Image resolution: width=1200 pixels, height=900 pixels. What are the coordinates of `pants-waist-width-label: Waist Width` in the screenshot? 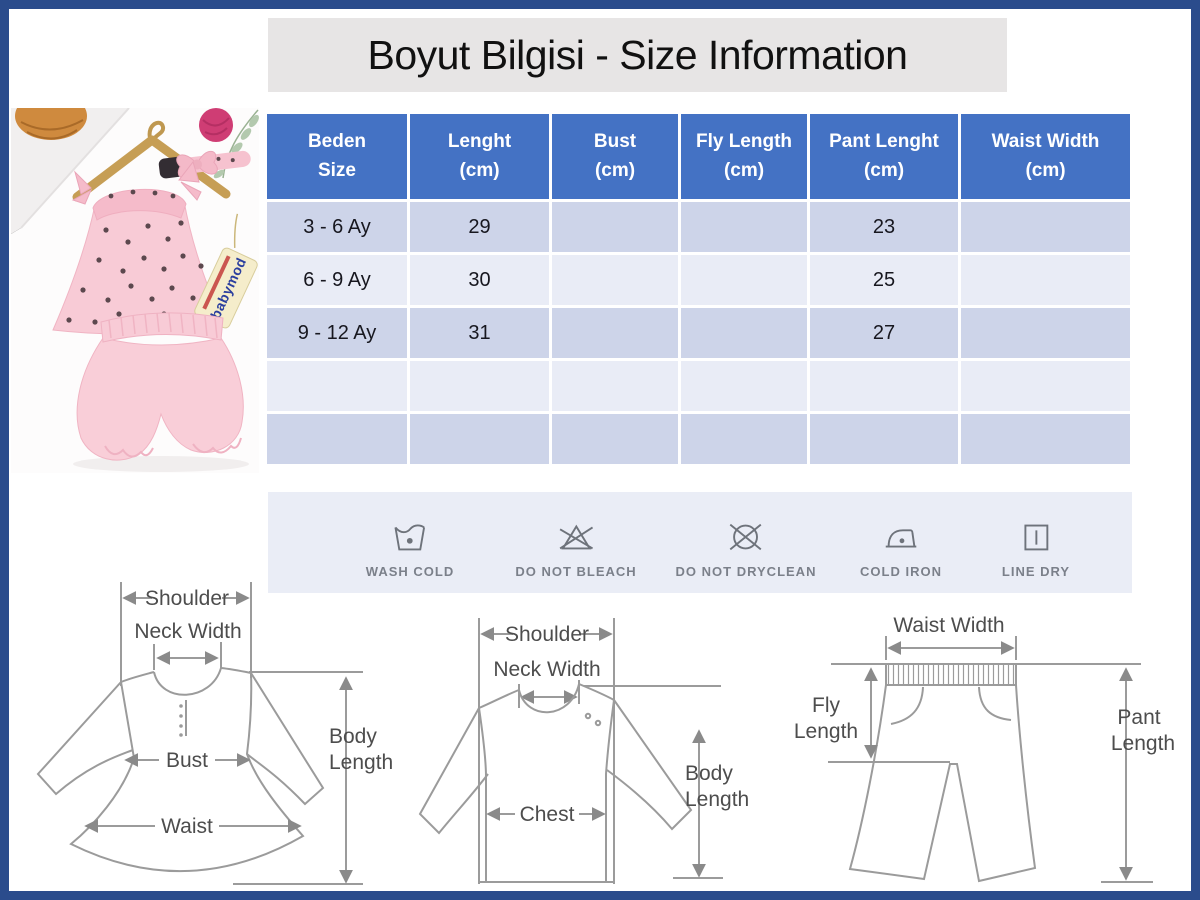 It's located at (948, 625).